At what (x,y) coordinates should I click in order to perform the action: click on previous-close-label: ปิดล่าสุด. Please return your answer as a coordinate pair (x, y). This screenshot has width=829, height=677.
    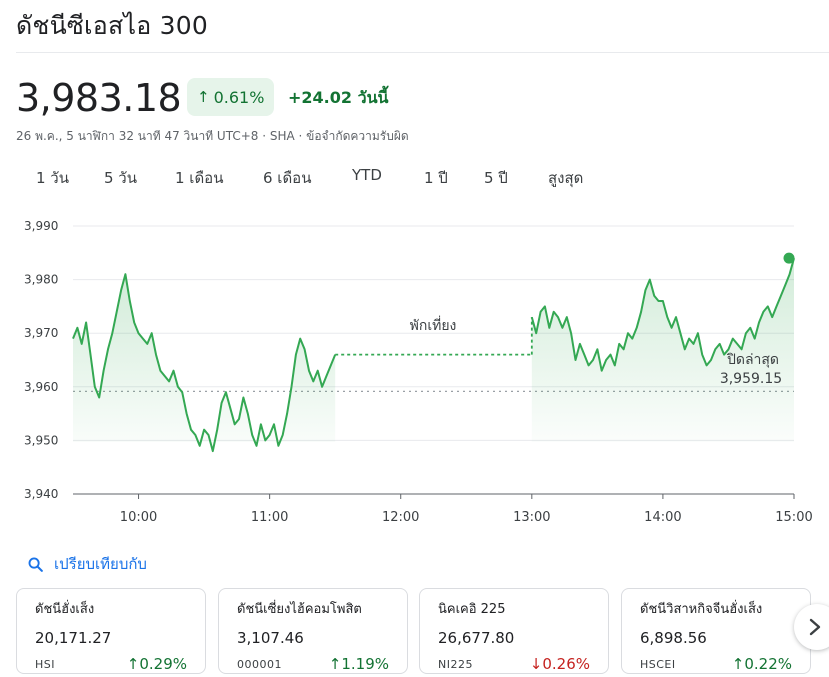
    Looking at the image, I should click on (752, 360).